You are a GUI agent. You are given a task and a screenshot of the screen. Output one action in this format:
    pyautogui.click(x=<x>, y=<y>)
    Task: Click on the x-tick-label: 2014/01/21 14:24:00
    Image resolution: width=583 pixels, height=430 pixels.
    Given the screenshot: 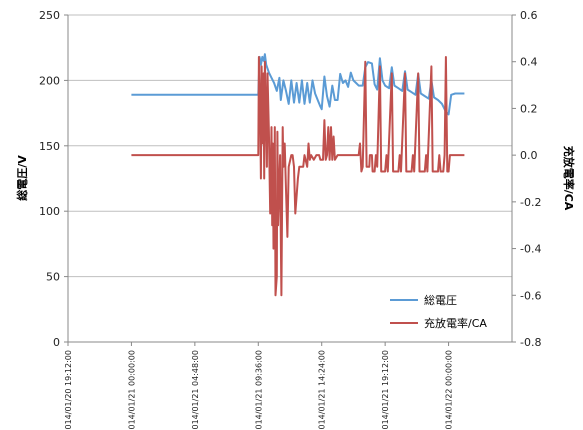 What is the action you would take?
    pyautogui.click(x=322, y=390)
    